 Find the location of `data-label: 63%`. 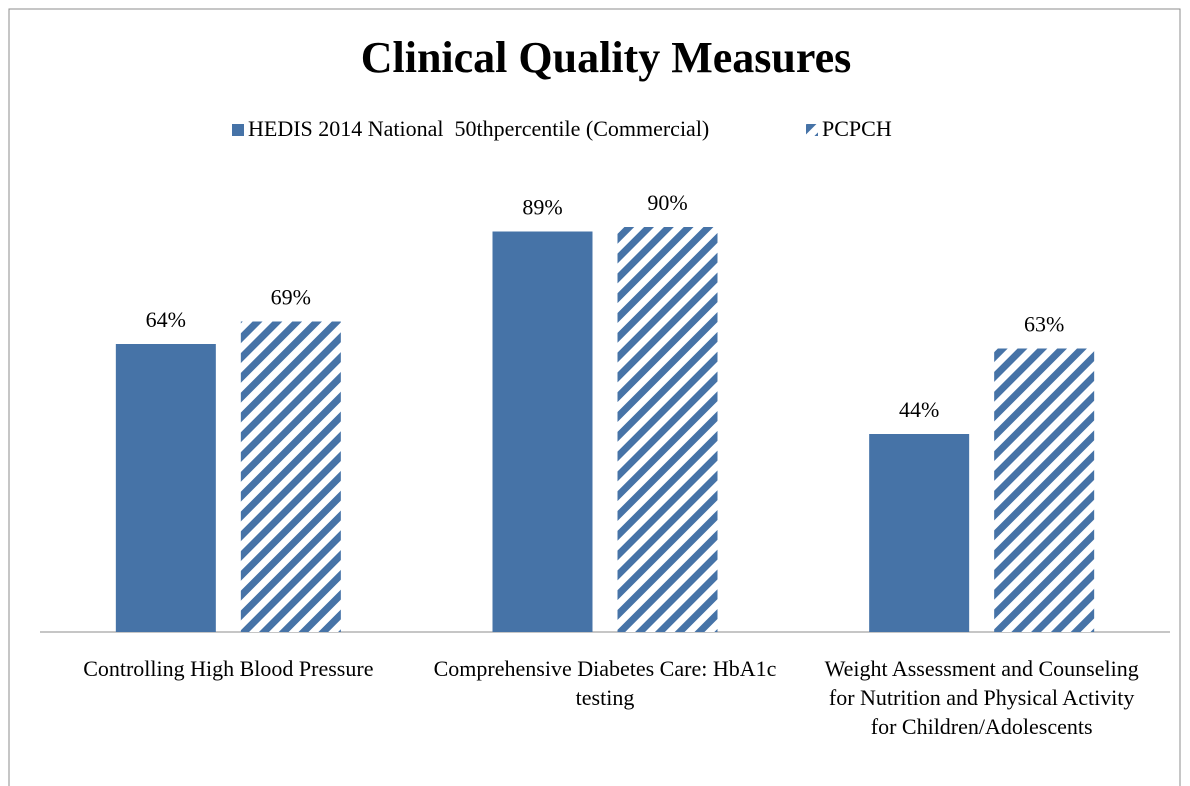

data-label: 63% is located at coordinates (1044, 324).